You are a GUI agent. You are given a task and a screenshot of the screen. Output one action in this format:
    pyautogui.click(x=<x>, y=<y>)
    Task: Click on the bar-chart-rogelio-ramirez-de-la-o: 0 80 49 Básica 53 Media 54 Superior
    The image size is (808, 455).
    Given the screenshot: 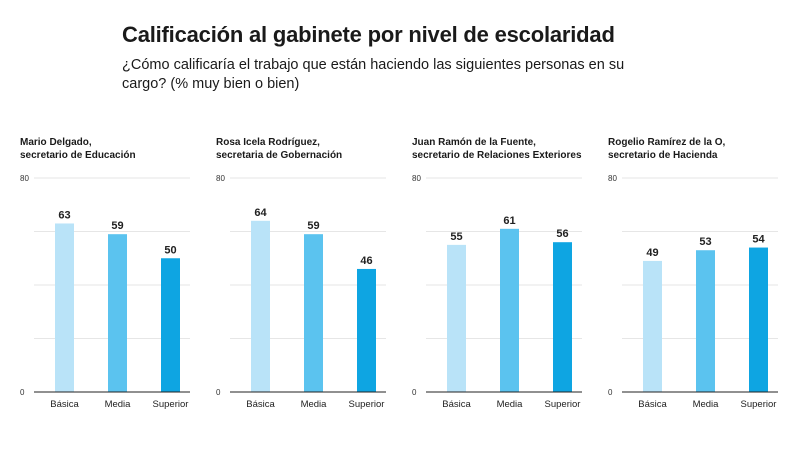 What is the action you would take?
    pyautogui.click(x=693, y=292)
    